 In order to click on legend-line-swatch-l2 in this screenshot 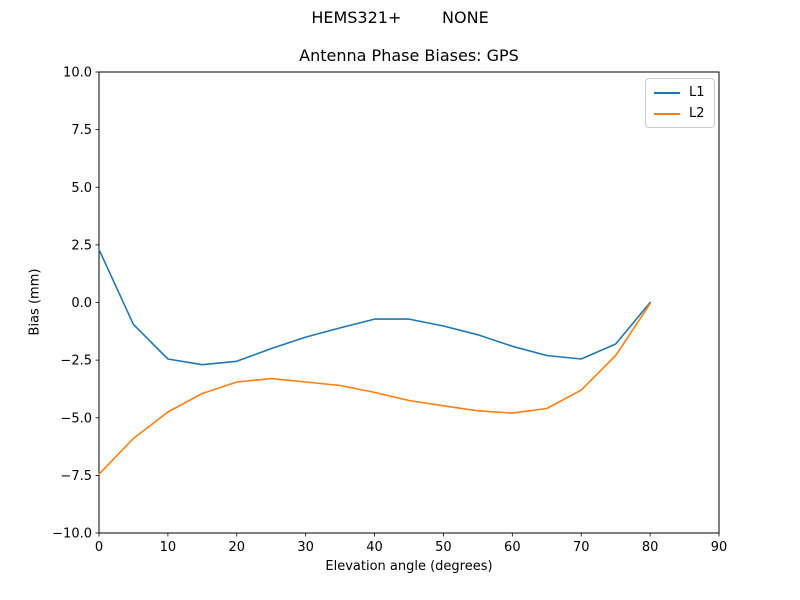, I will do `click(667, 113)`.